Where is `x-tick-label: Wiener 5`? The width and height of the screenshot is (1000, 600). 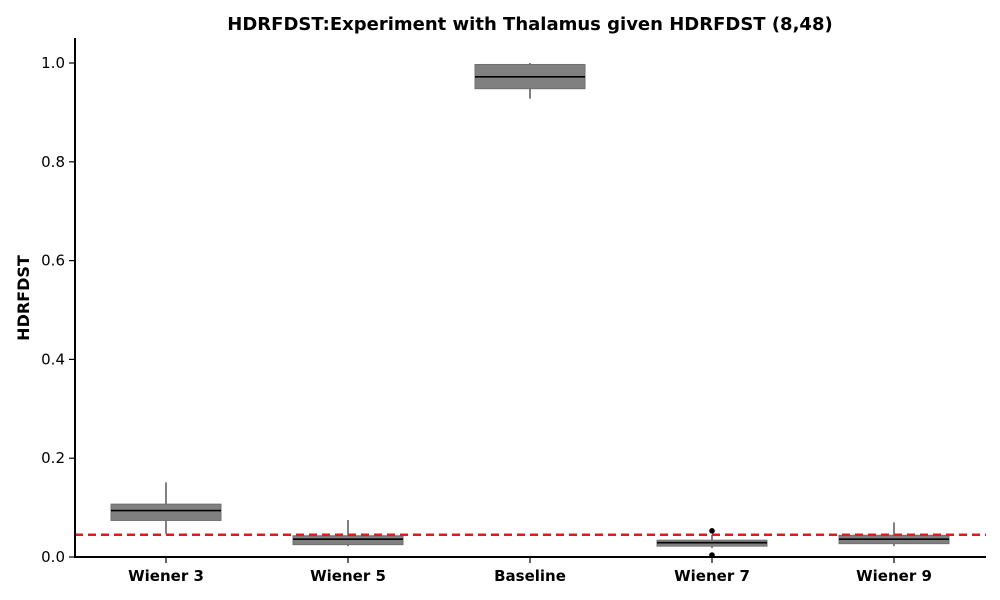 x-tick-label: Wiener 5 is located at coordinates (348, 576).